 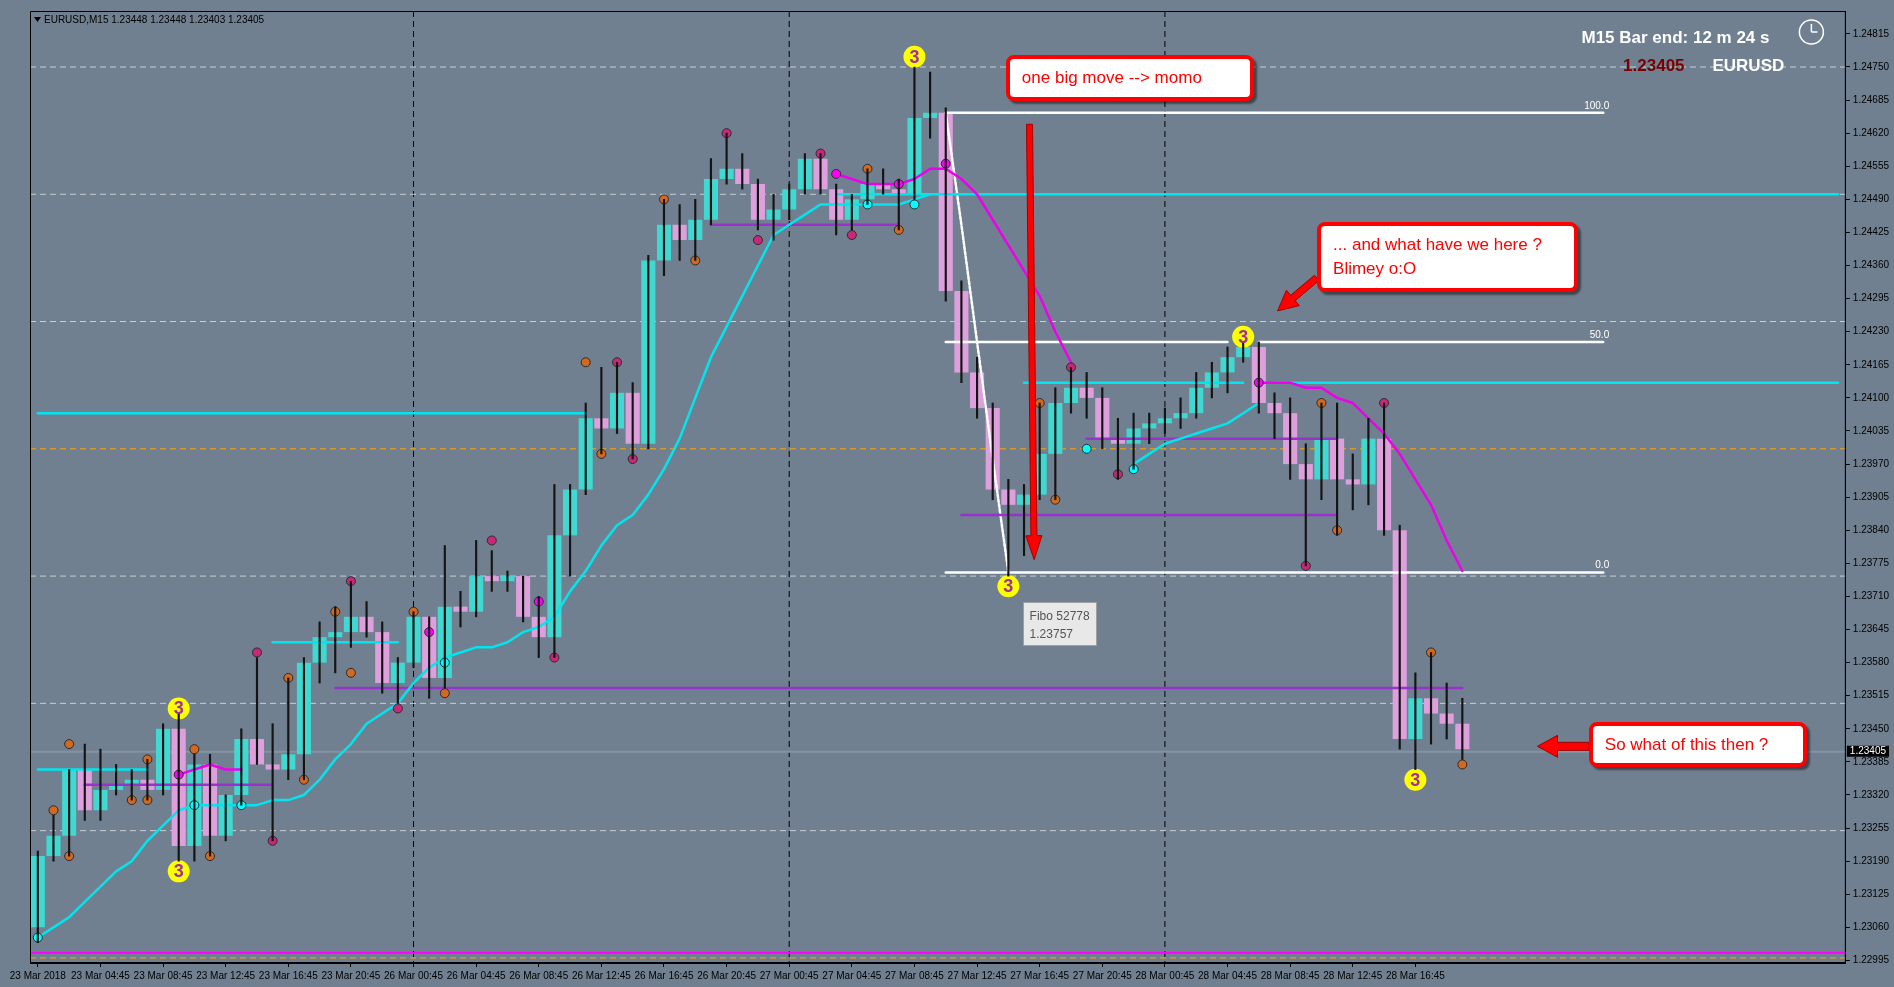 What do you see at coordinates (1871, 596) in the screenshot?
I see `y-tick-label: 1.23710` at bounding box center [1871, 596].